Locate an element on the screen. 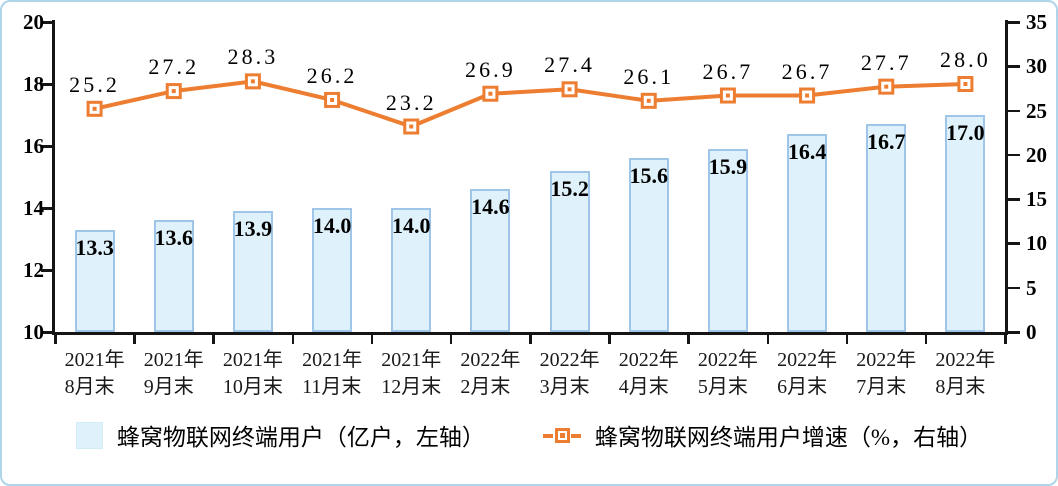 The image size is (1058, 486). y-axis-right-label: 10 is located at coordinates (1036, 243).